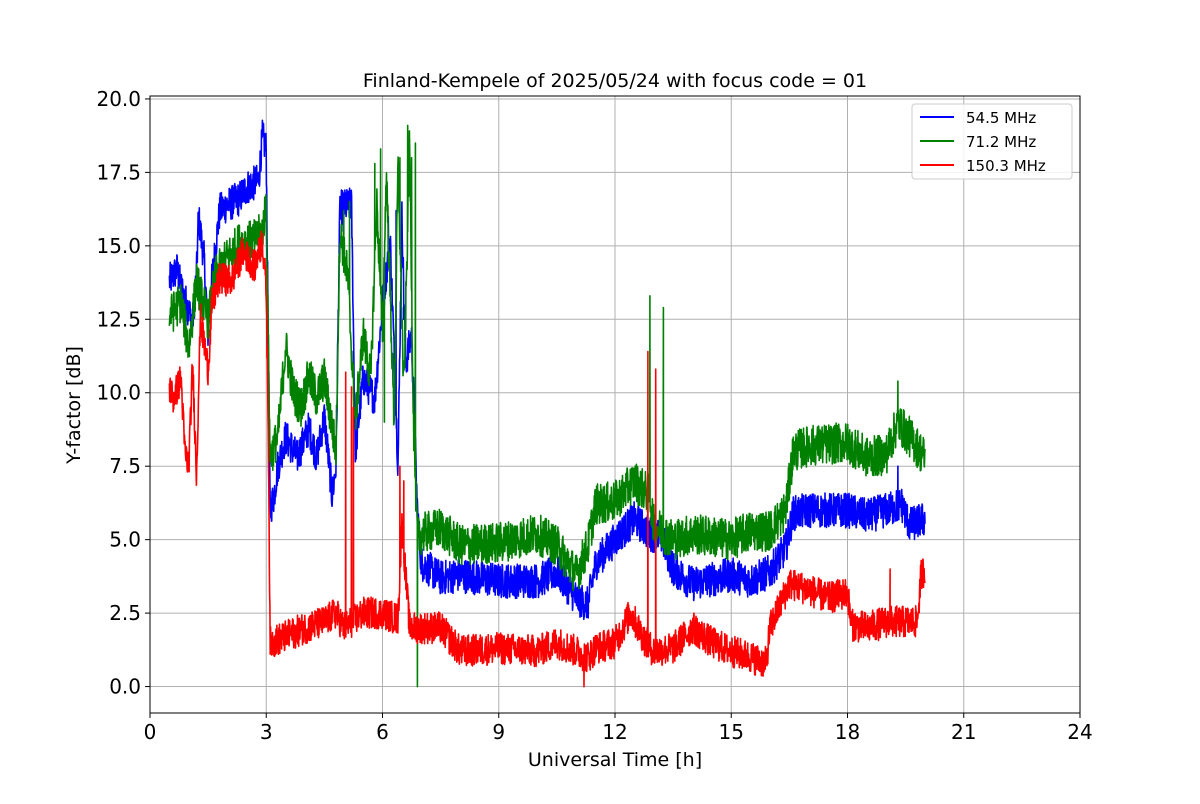 The width and height of the screenshot is (1200, 804). I want to click on y-tick-label: 10.0, so click(118, 393).